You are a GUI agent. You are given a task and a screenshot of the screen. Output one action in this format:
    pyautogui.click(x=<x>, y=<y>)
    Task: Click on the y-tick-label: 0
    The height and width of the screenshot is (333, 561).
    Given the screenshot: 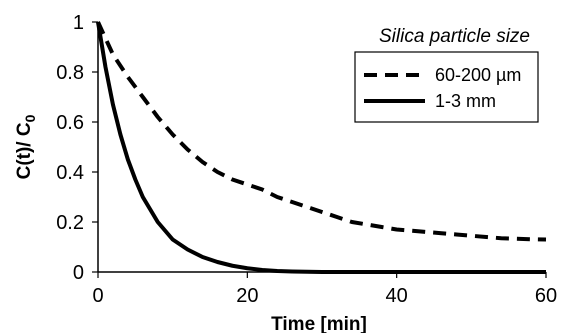 What is the action you would take?
    pyautogui.click(x=78, y=273)
    